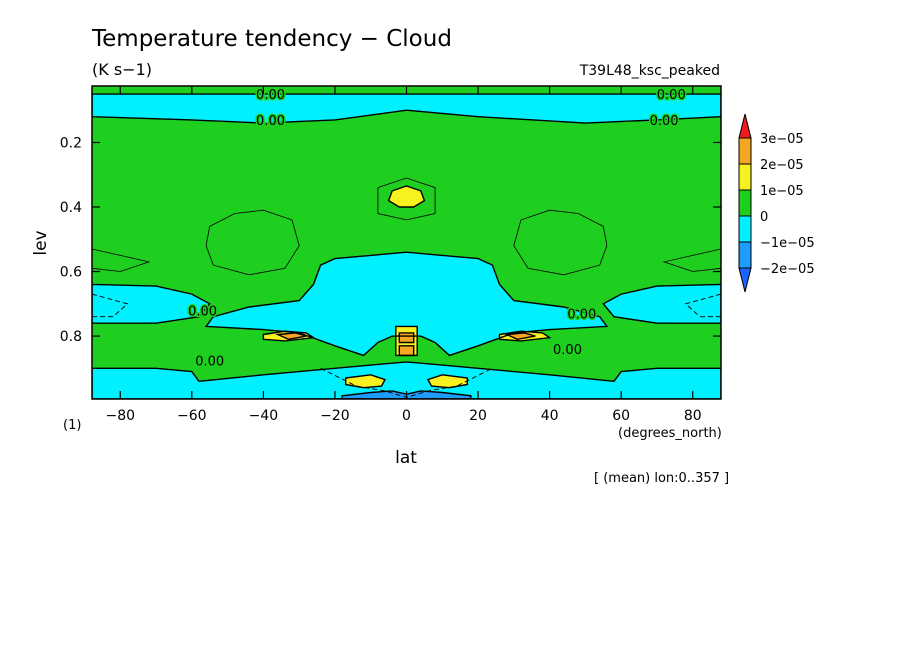 Image resolution: width=904 pixels, height=654 pixels. I want to click on x-axis-units: (degrees_north), so click(670, 433).